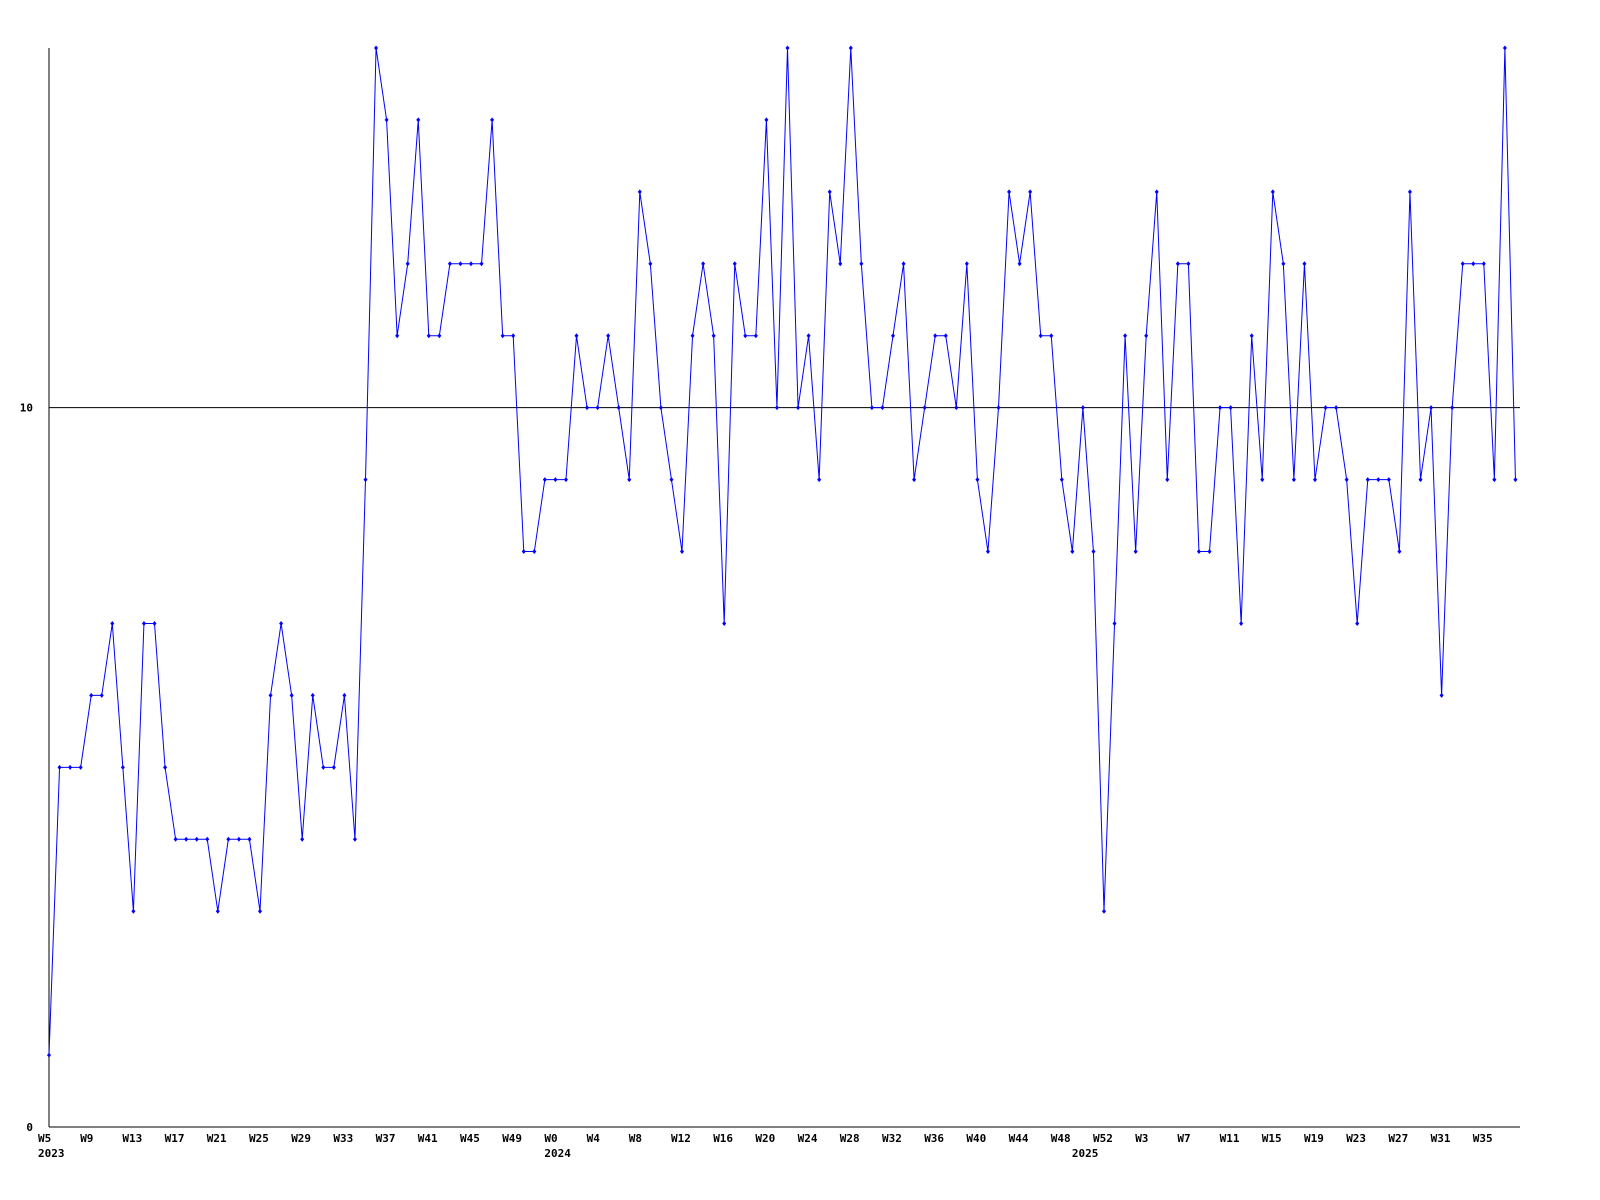 Image resolution: width=1600 pixels, height=1200 pixels. What do you see at coordinates (723, 1138) in the screenshot?
I see `x-tick-label: W16` at bounding box center [723, 1138].